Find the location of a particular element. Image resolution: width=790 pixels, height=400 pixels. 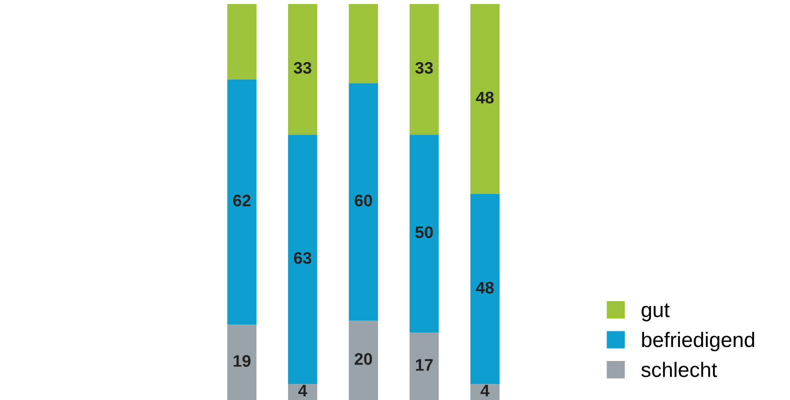

legend-label: befriedigend is located at coordinates (698, 342).